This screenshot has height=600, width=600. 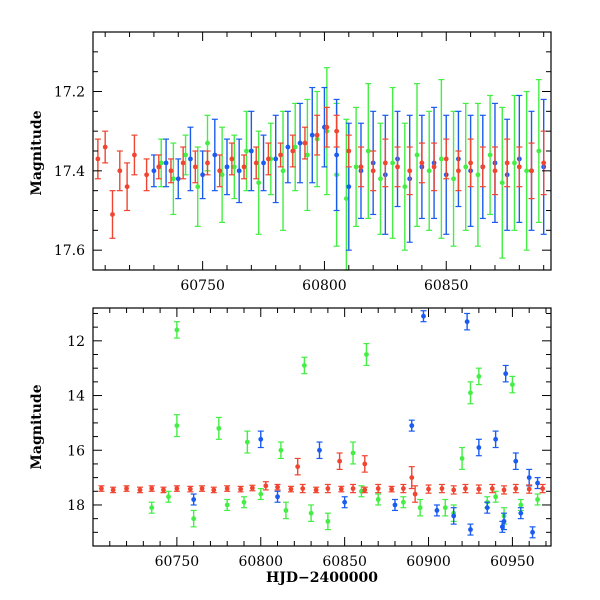 I want to click on series-red, so click(x=322, y=477).